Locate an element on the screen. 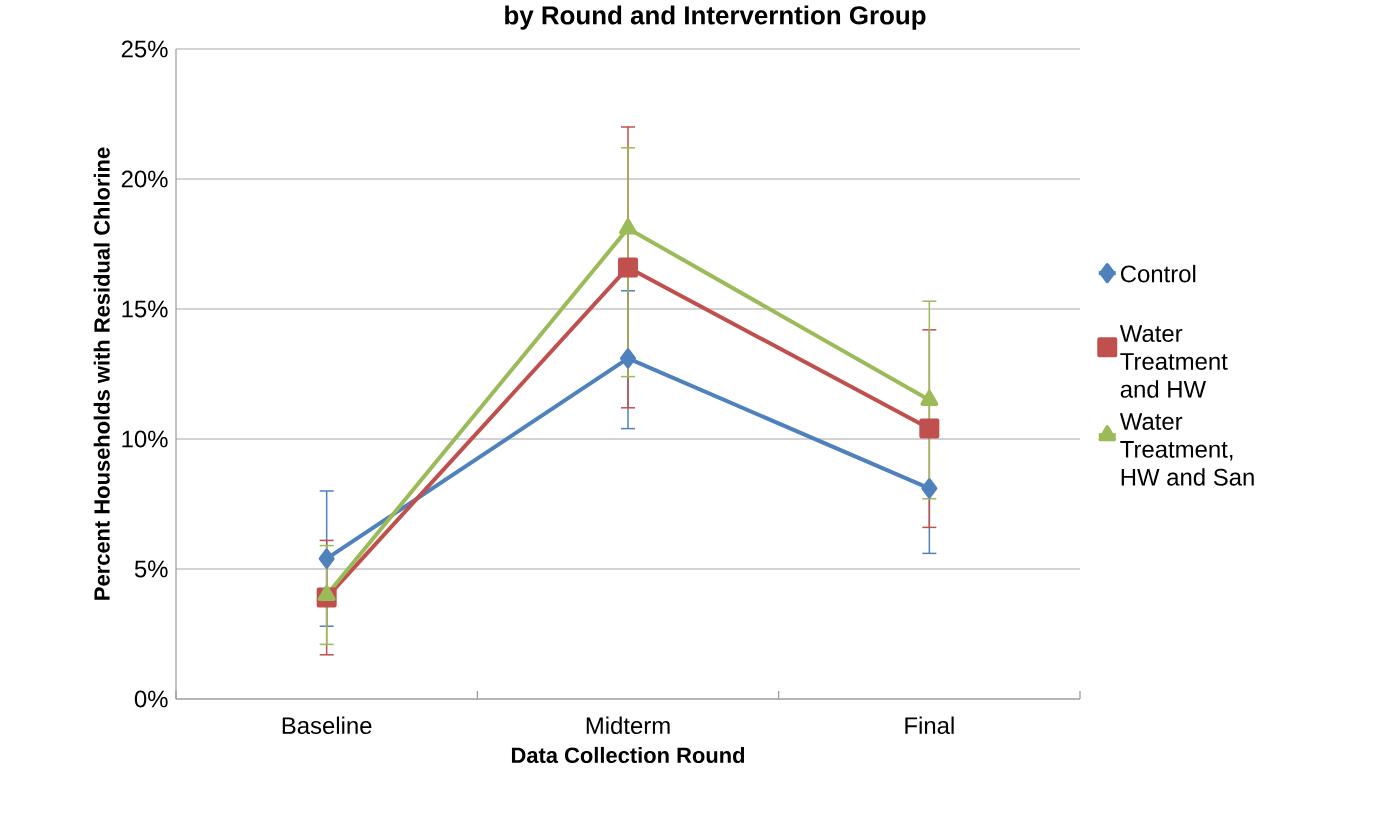 This screenshot has height=832, width=1378. y-axis-title: Percent Households with Residual Chlorine is located at coordinates (101, 373).